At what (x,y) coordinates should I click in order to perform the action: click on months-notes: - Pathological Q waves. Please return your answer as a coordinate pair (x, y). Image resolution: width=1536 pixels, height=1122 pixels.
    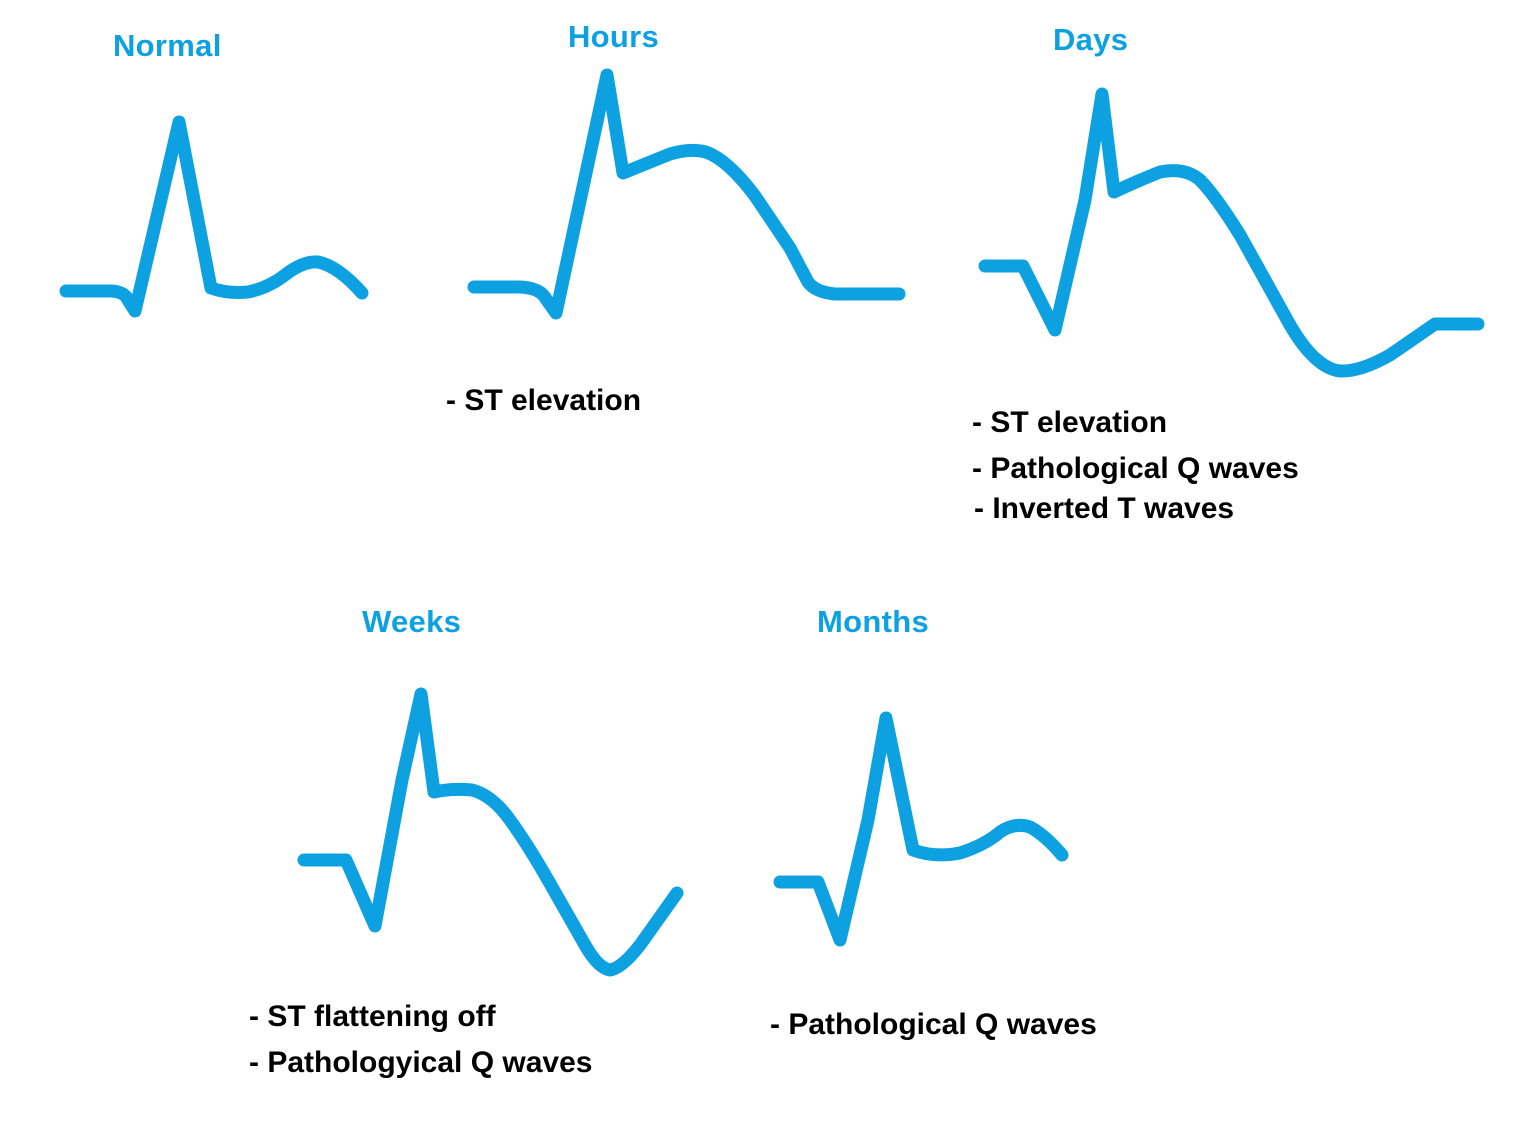
    Looking at the image, I should click on (933, 1025).